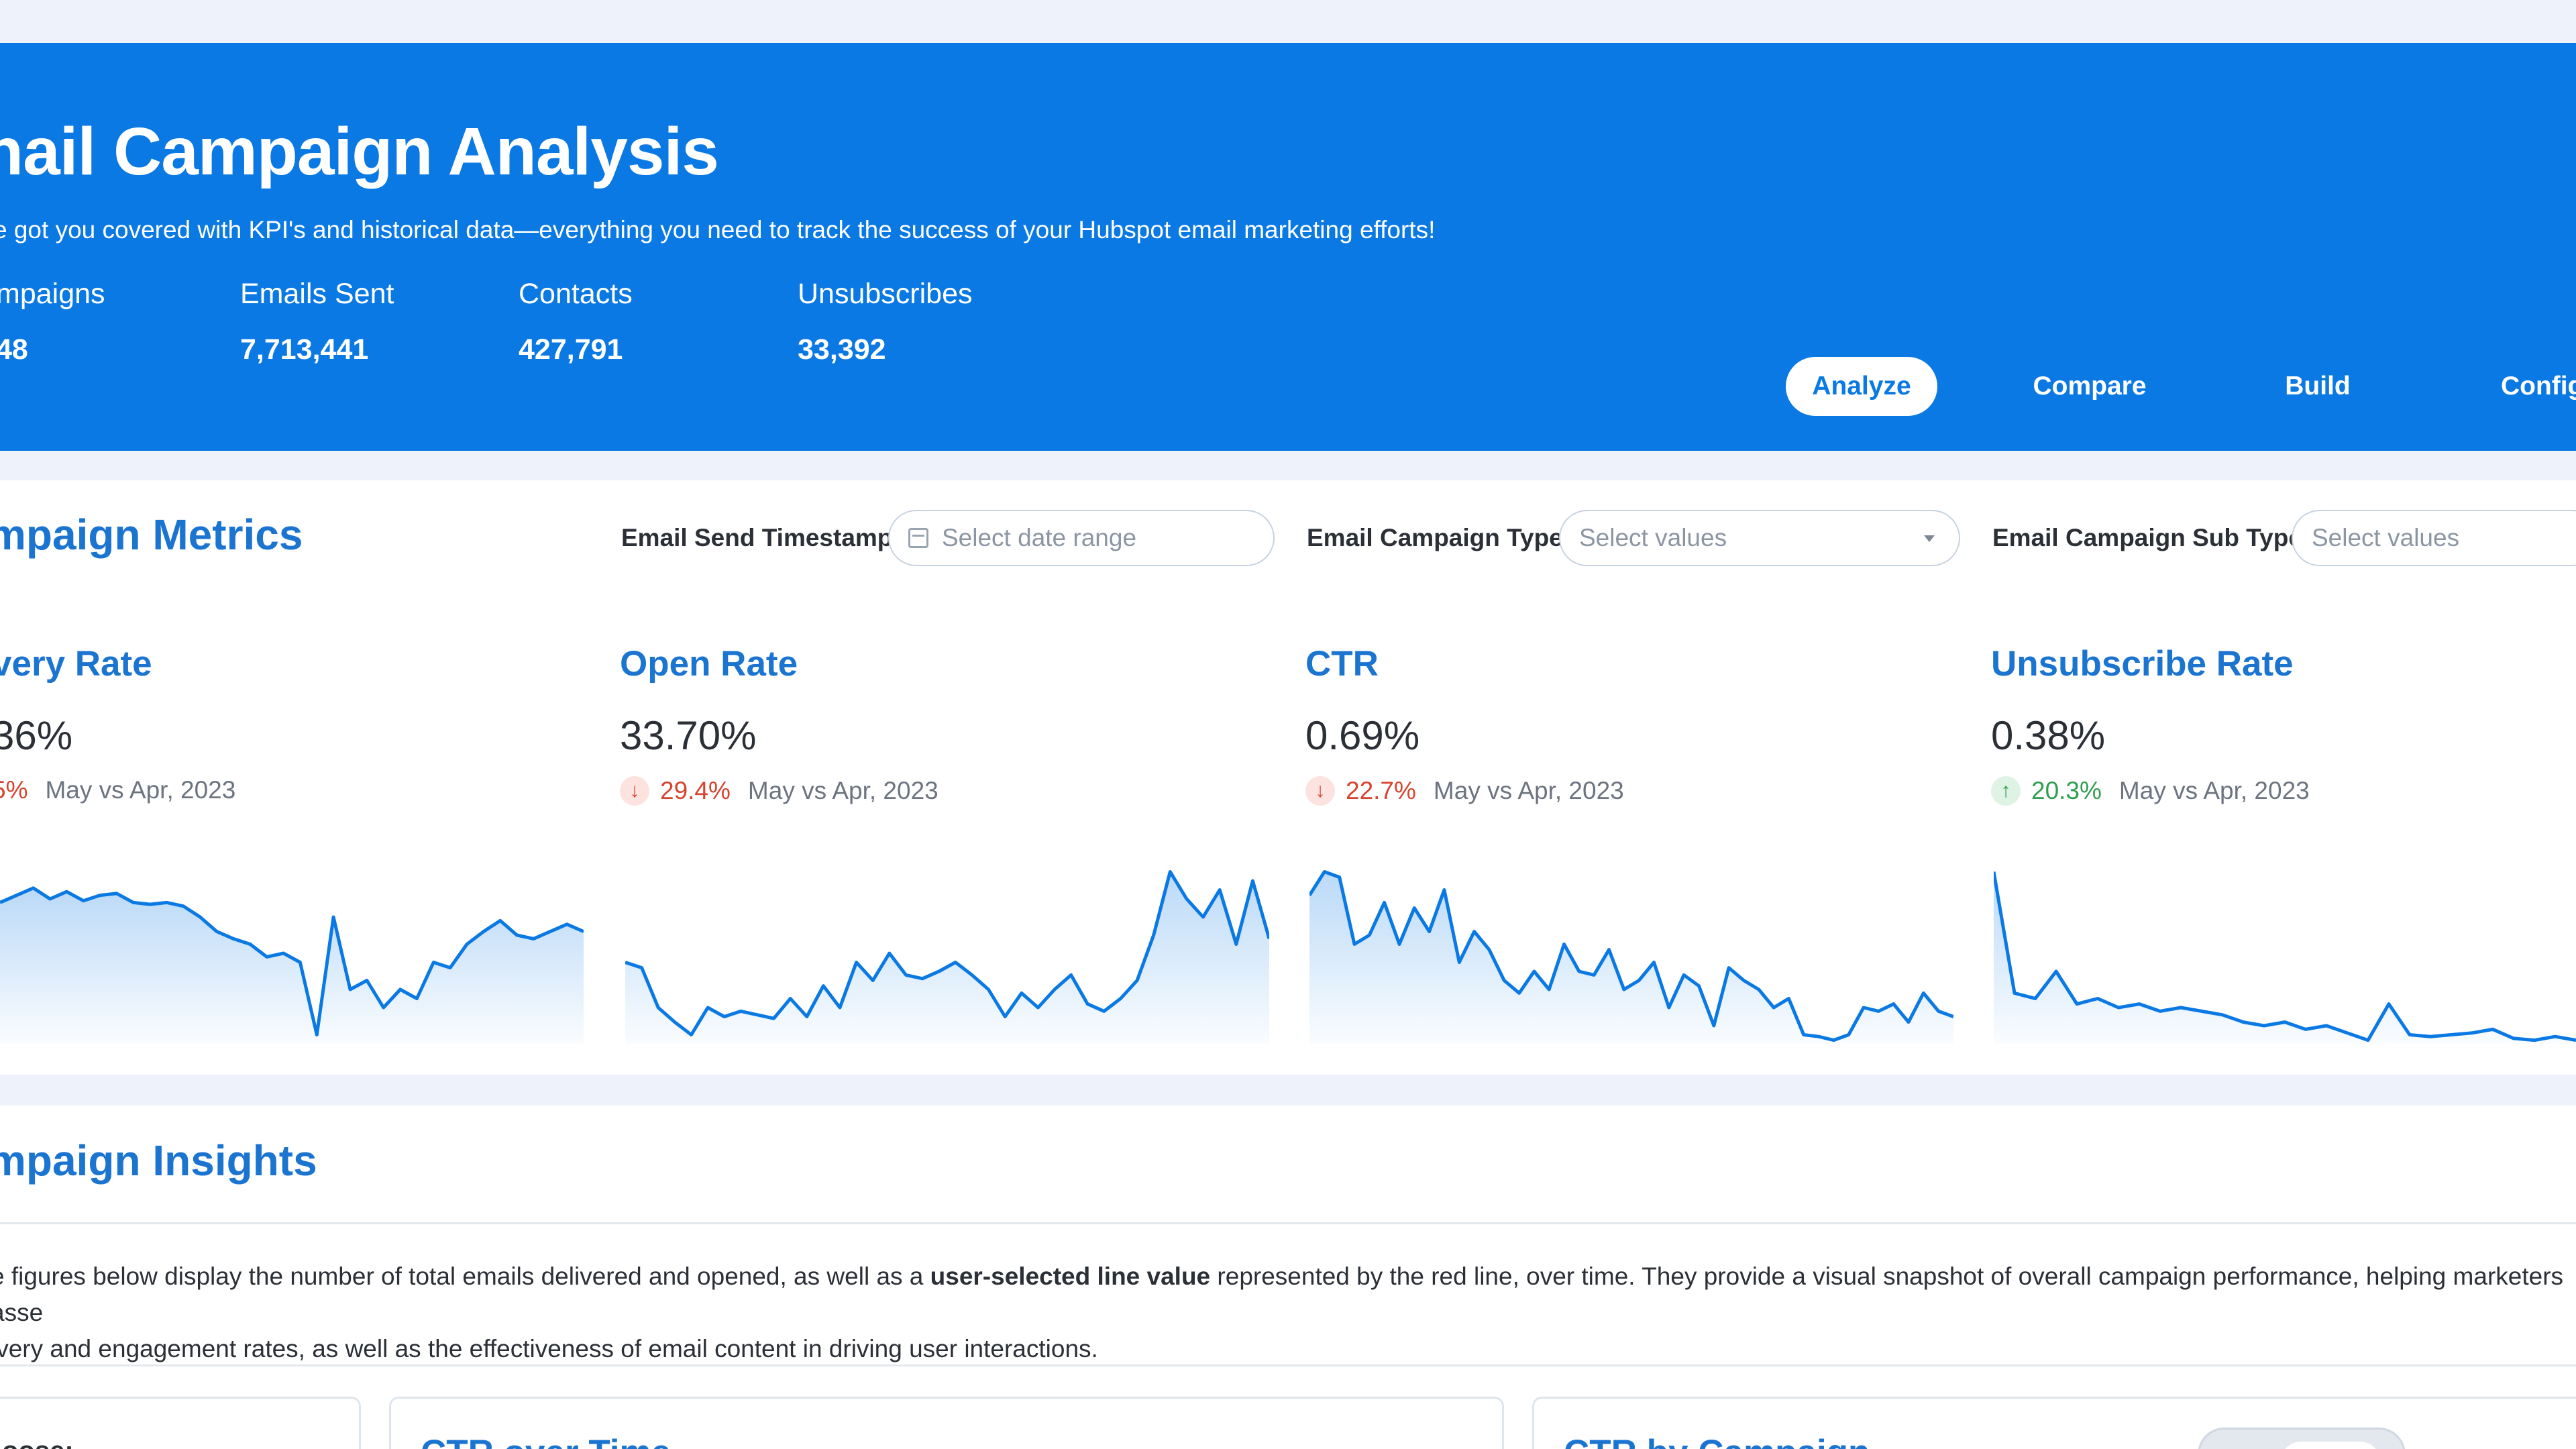 The width and height of the screenshot is (2576, 1449). Describe the element at coordinates (180, 1423) in the screenshot. I see `choose-metric-card: oose:` at that location.